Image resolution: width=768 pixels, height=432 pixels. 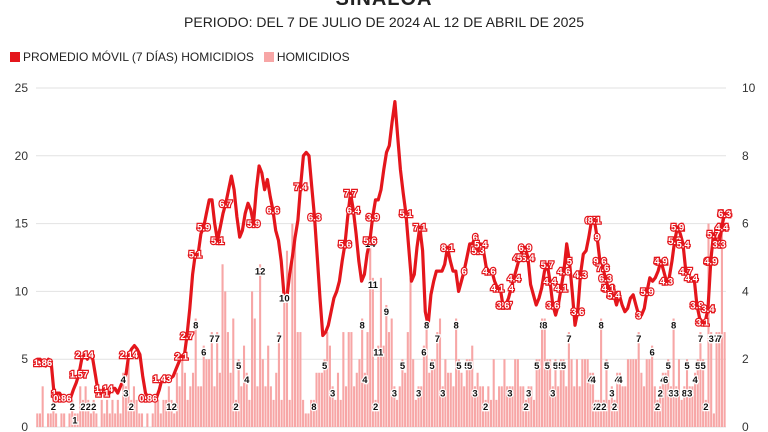 What do you see at coordinates (580, 275) in the screenshot?
I see `line-value-label: 4.3` at bounding box center [580, 275].